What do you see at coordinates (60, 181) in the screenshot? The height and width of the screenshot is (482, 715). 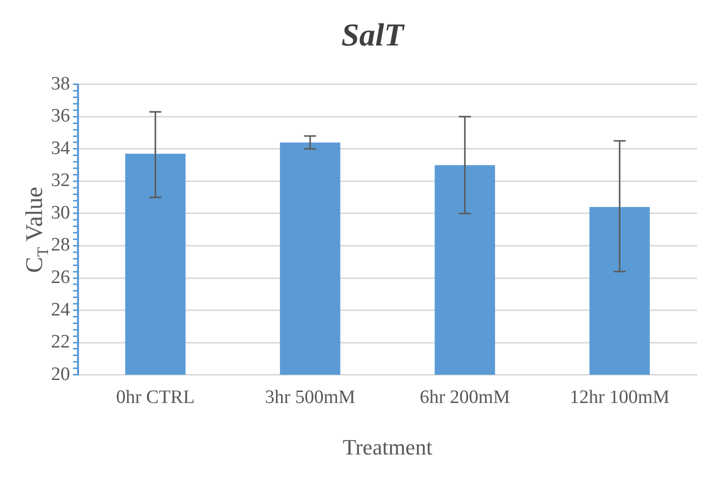 I see `y-tick-label: 32` at bounding box center [60, 181].